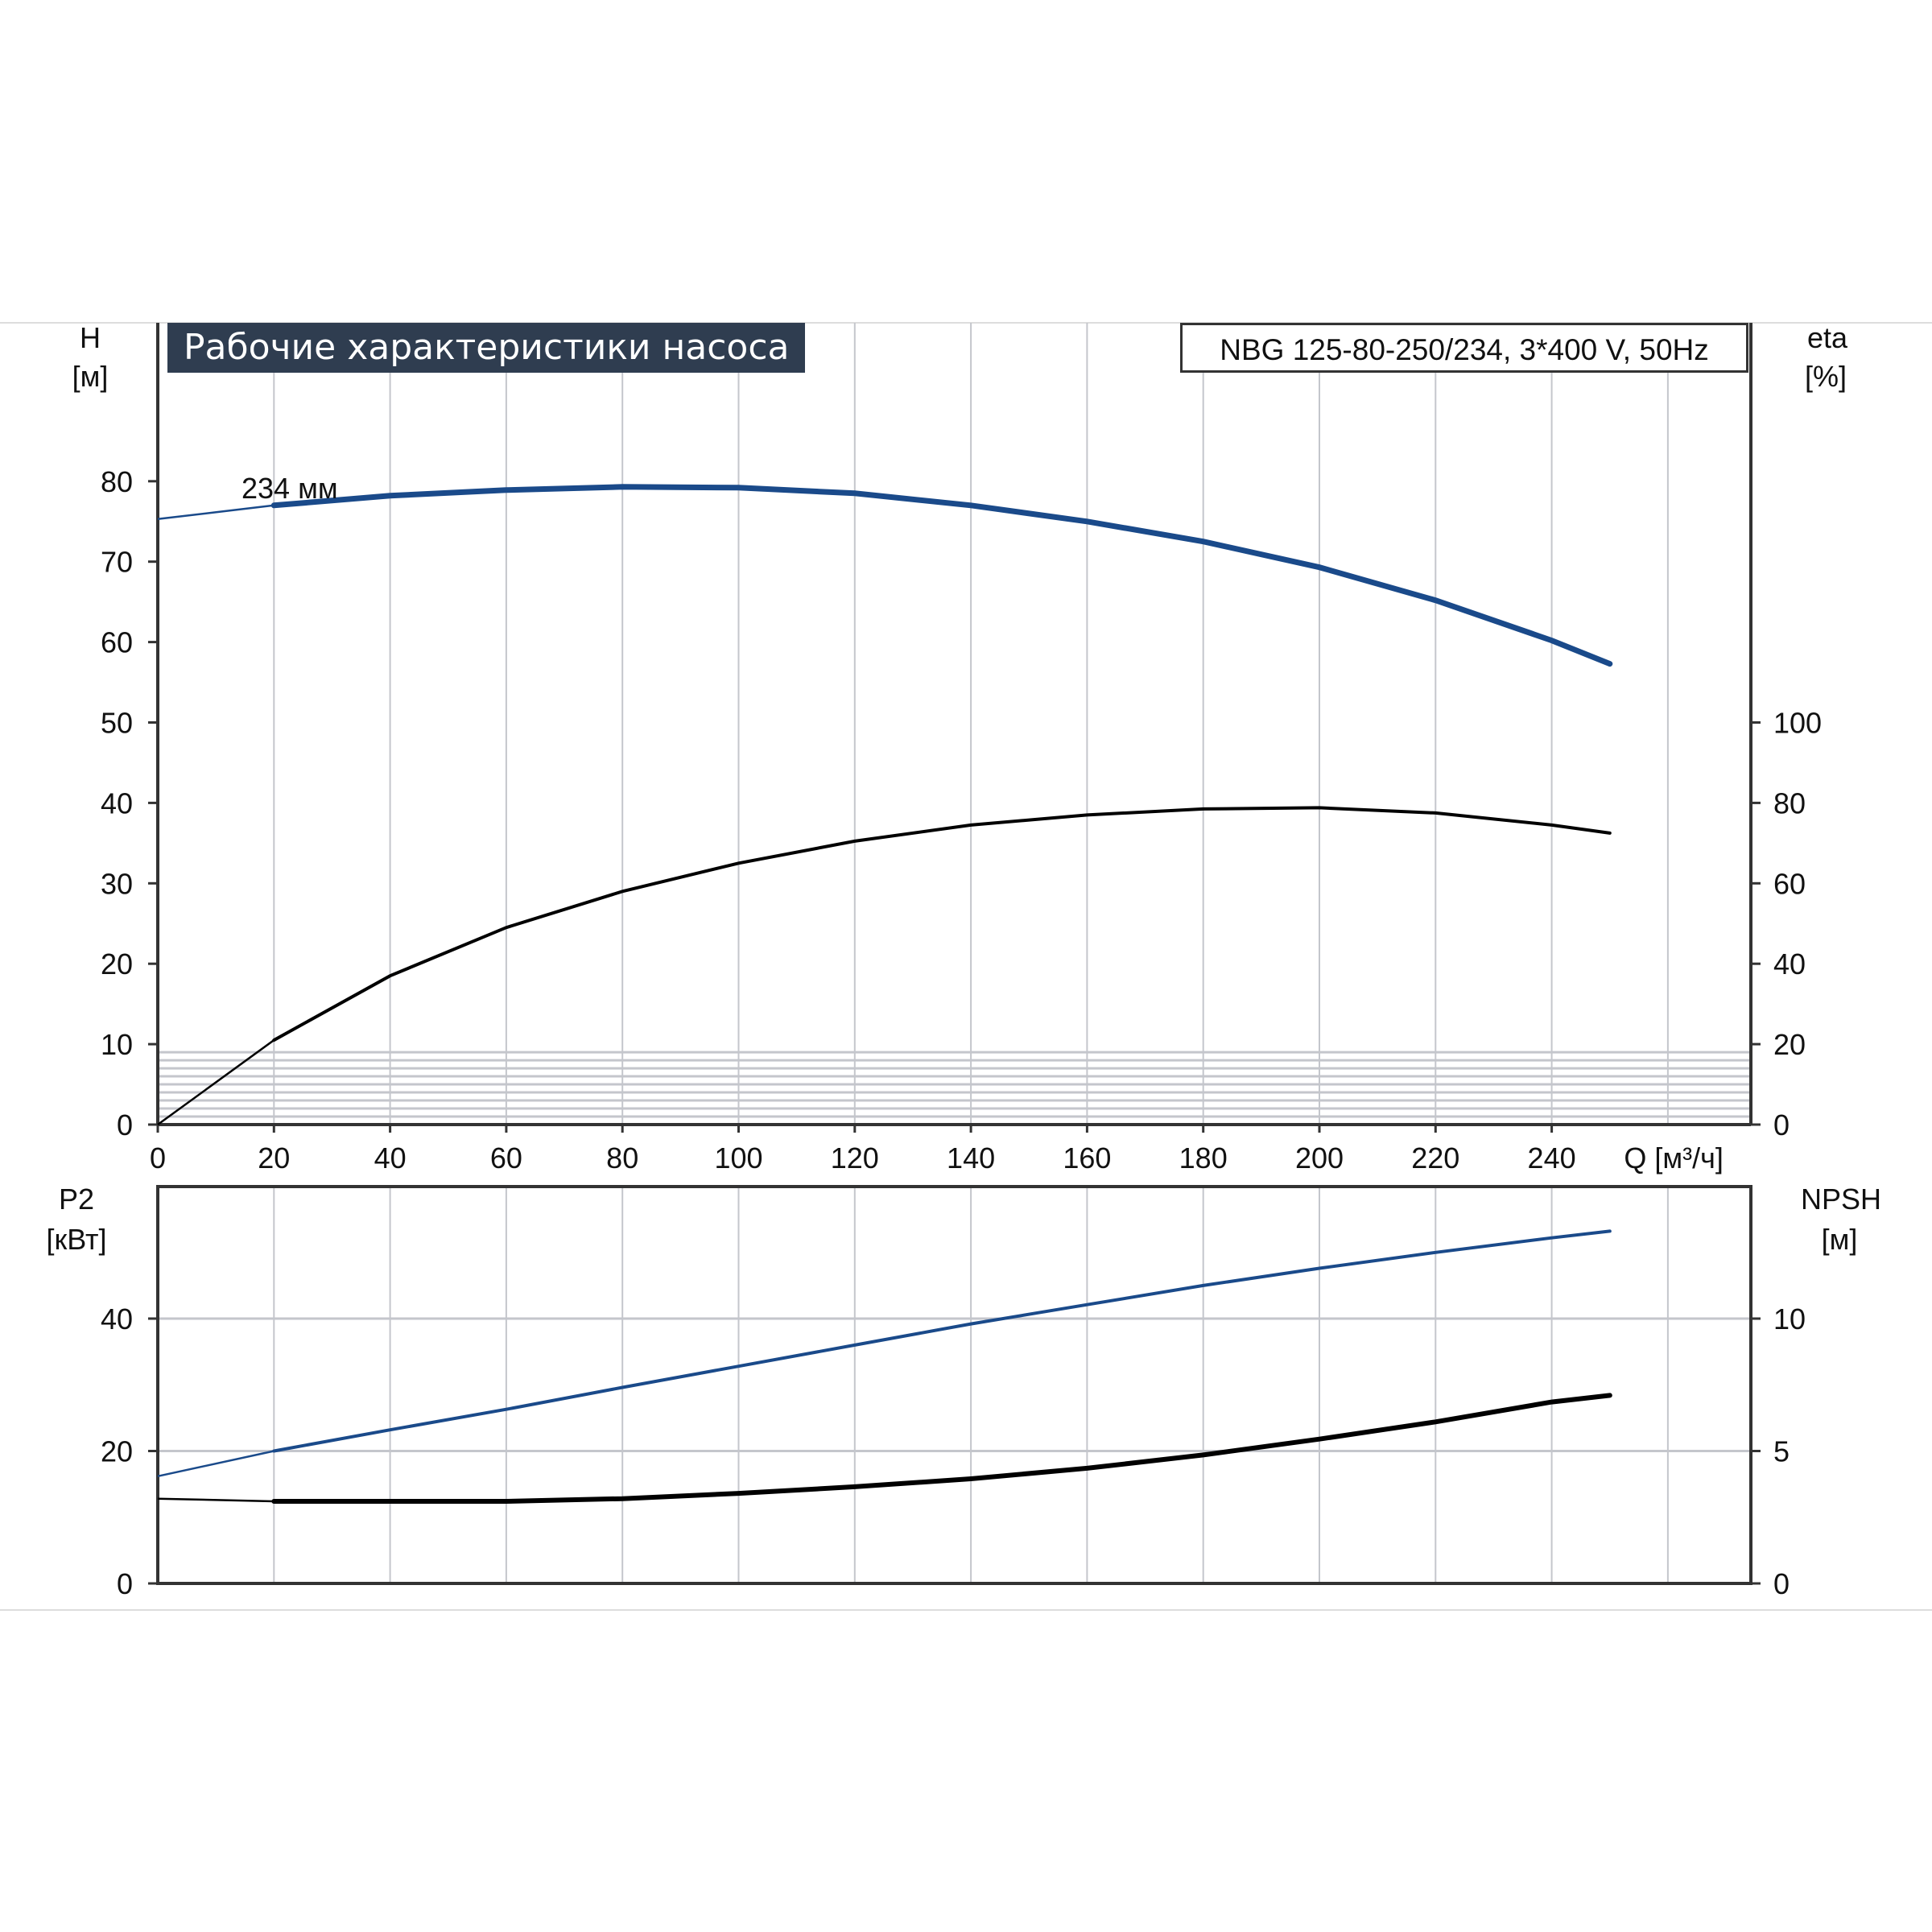 The height and width of the screenshot is (1932, 1932). What do you see at coordinates (1781, 1124) in the screenshot?
I see `y2-tick-label: 0` at bounding box center [1781, 1124].